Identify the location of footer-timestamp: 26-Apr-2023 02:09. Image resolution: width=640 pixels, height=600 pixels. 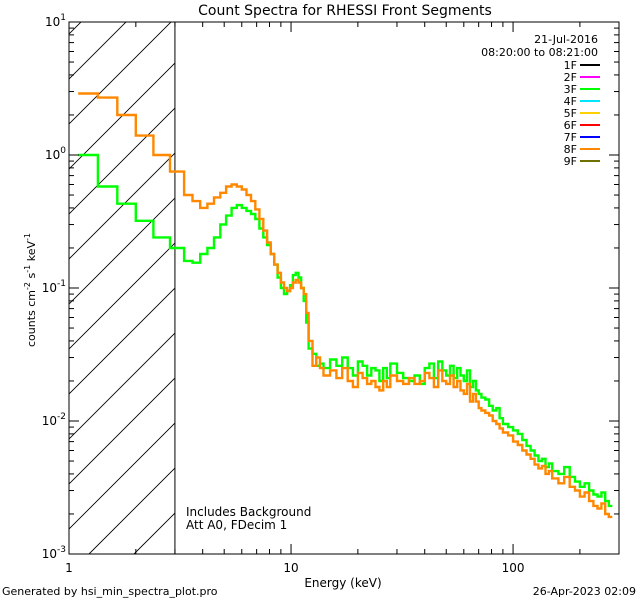
(584, 591).